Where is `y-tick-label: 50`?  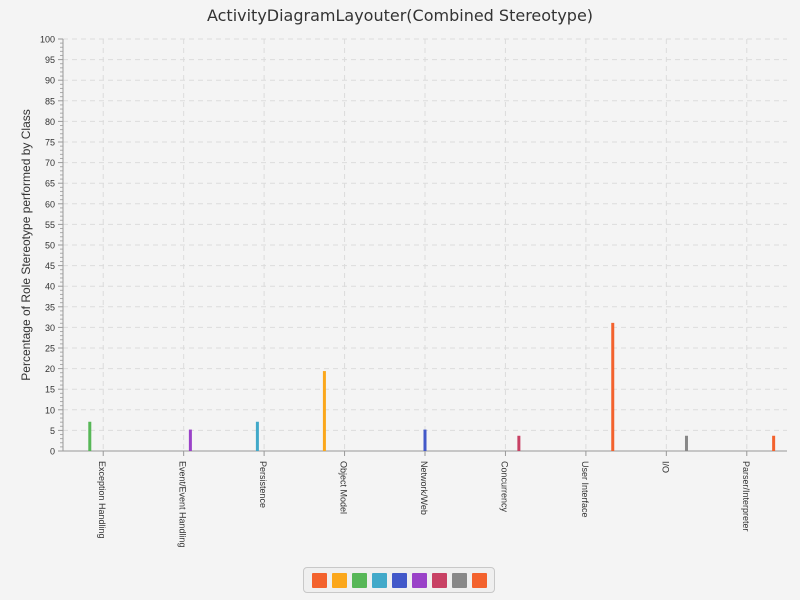
y-tick-label: 50 is located at coordinates (50, 246).